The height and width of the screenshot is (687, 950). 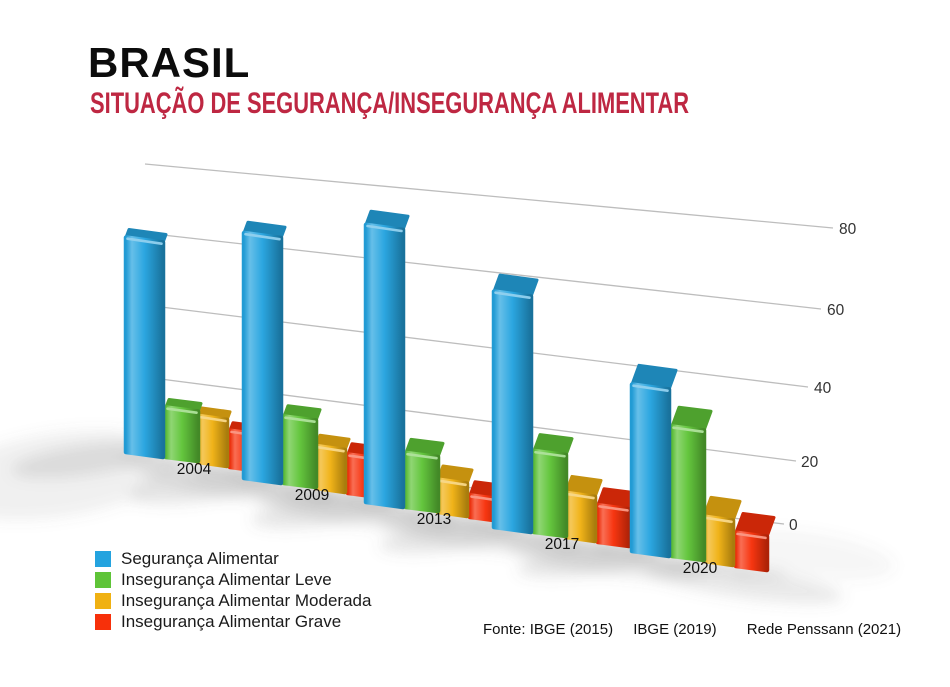 I want to click on bar-group-2017: 2017, so click(x=564, y=413).